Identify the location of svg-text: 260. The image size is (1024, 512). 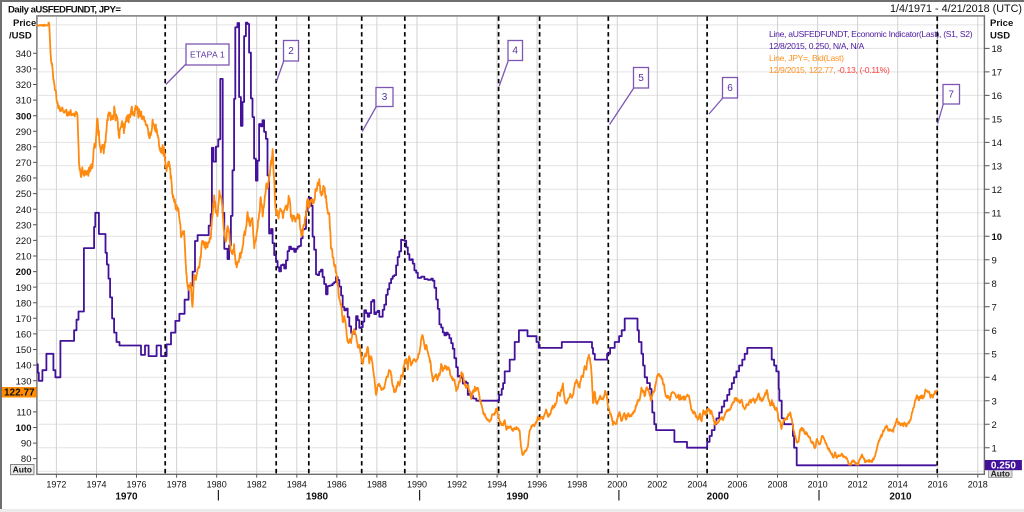
(24, 179).